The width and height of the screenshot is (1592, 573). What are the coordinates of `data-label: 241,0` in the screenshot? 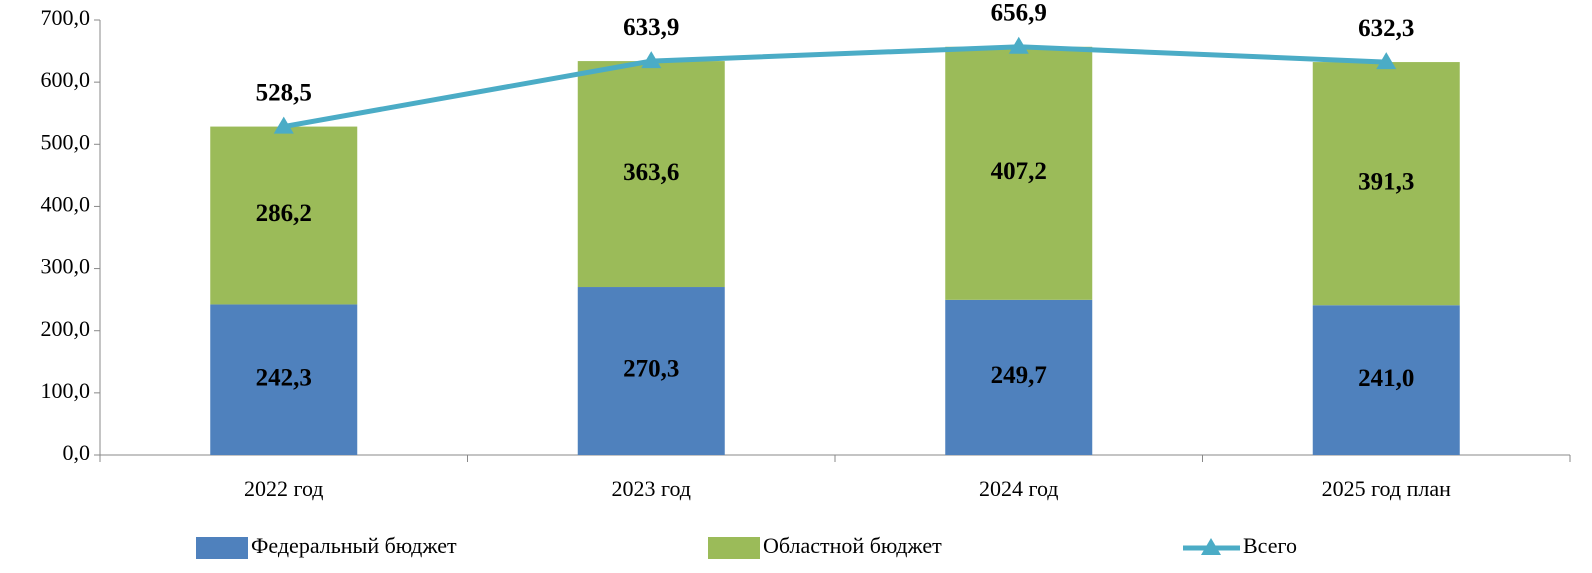 It's located at (1386, 378).